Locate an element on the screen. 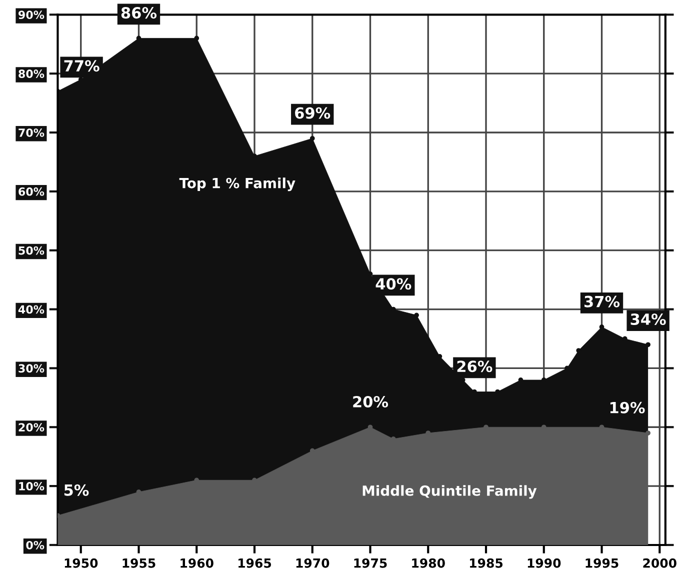 This screenshot has height=586, width=679. y-tick-label: 40% is located at coordinates (31, 309).